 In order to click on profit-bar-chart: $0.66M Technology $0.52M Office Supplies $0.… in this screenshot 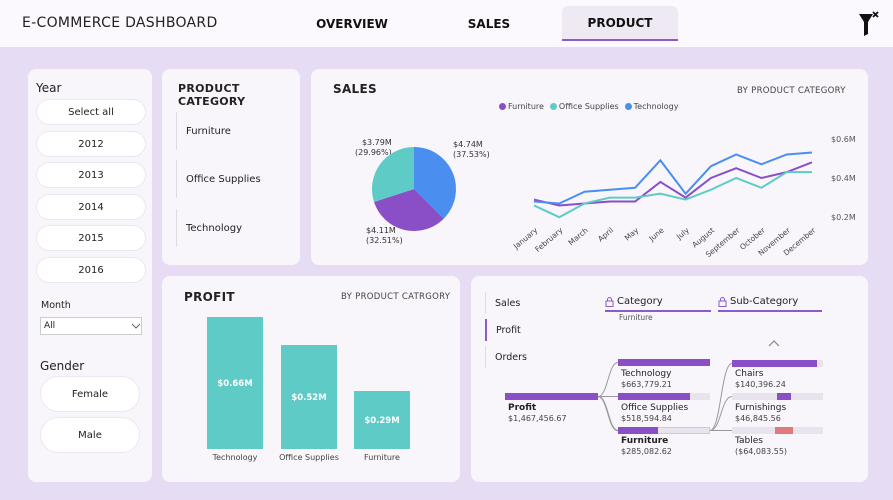, I will do `click(311, 379)`.